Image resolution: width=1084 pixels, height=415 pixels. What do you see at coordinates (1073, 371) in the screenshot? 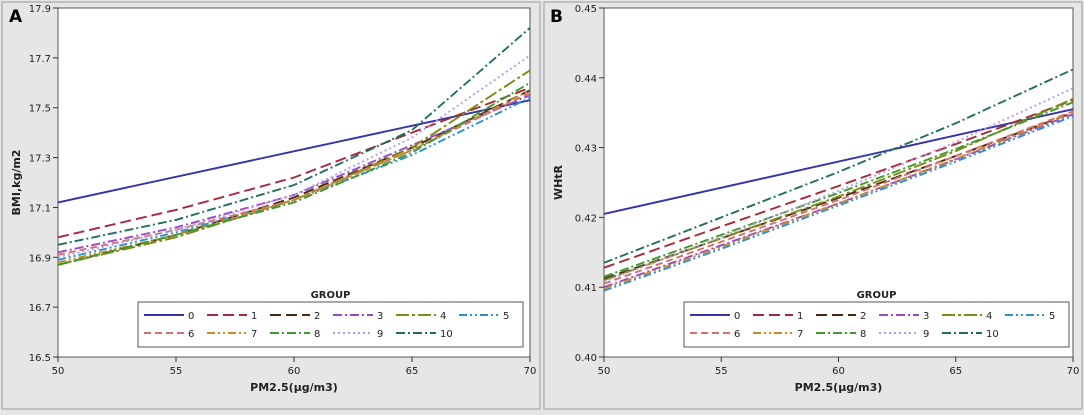
I see `panel-b-x-tick-label: 70` at bounding box center [1073, 371].